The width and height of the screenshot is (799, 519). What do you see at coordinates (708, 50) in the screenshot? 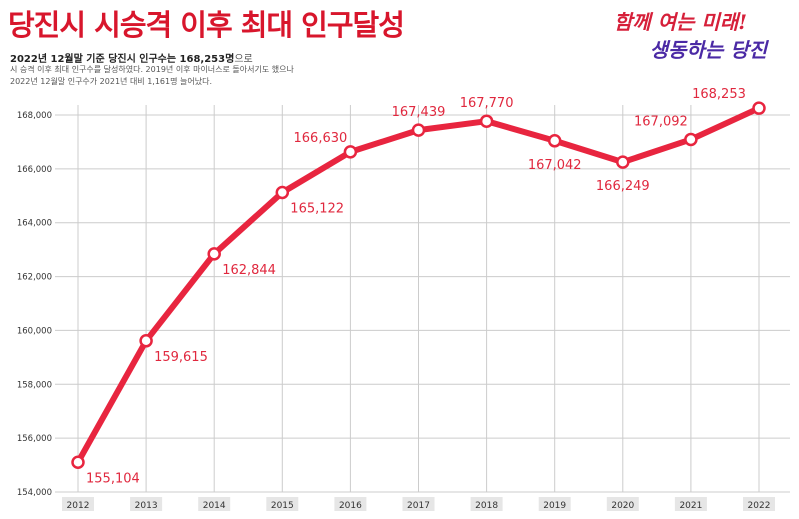
I see `slogan-line-2: 생동하는 당진` at bounding box center [708, 50].